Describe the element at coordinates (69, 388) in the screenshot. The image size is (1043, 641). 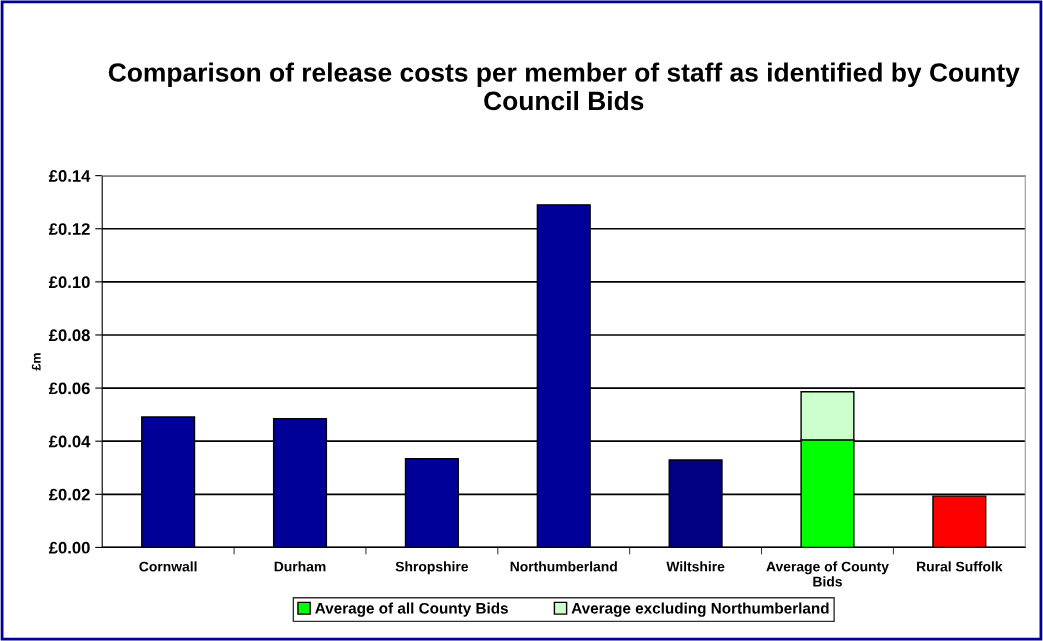
I see `y-tick-label: £0.06` at that location.